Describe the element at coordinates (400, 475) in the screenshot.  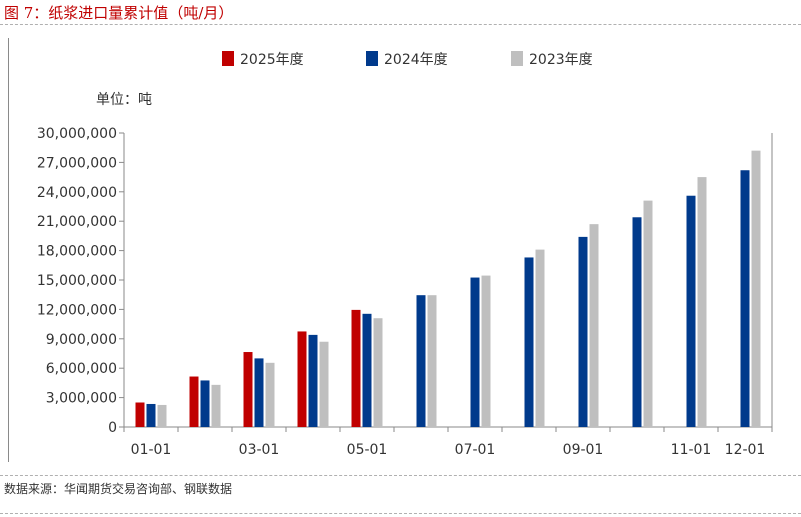
I see `bottom-divider` at that location.